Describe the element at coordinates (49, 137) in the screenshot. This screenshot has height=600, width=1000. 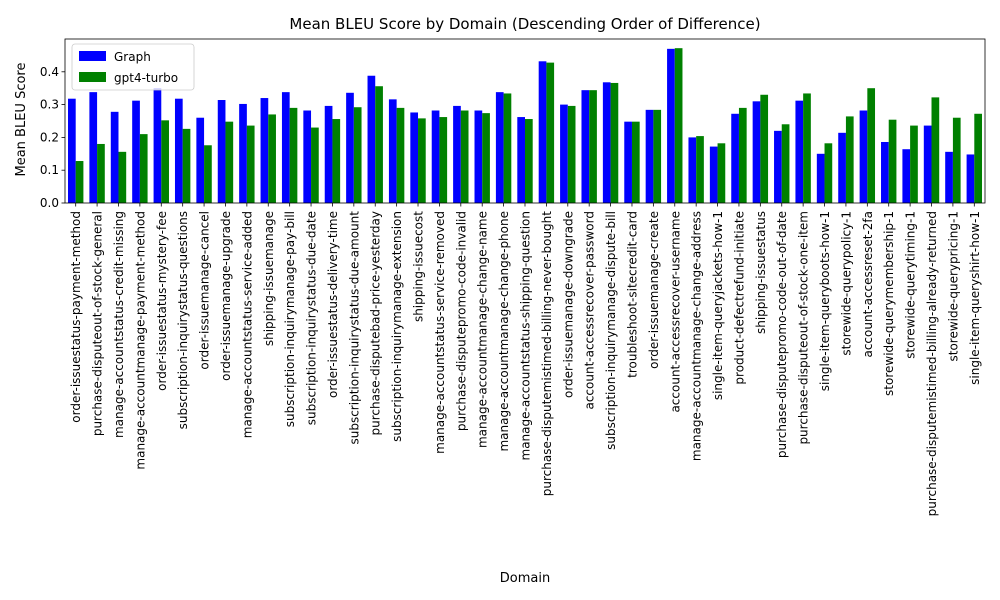
I see `y-tick-label: 0.2` at that location.